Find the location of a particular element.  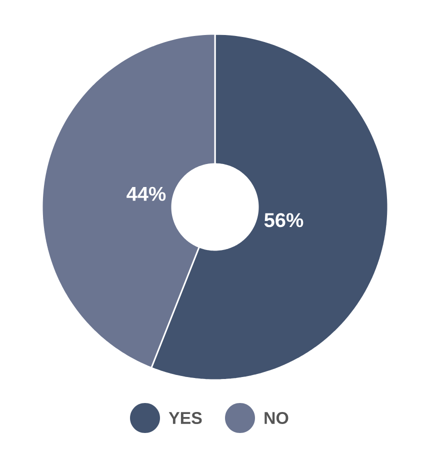

legend-label: NO is located at coordinates (276, 418).